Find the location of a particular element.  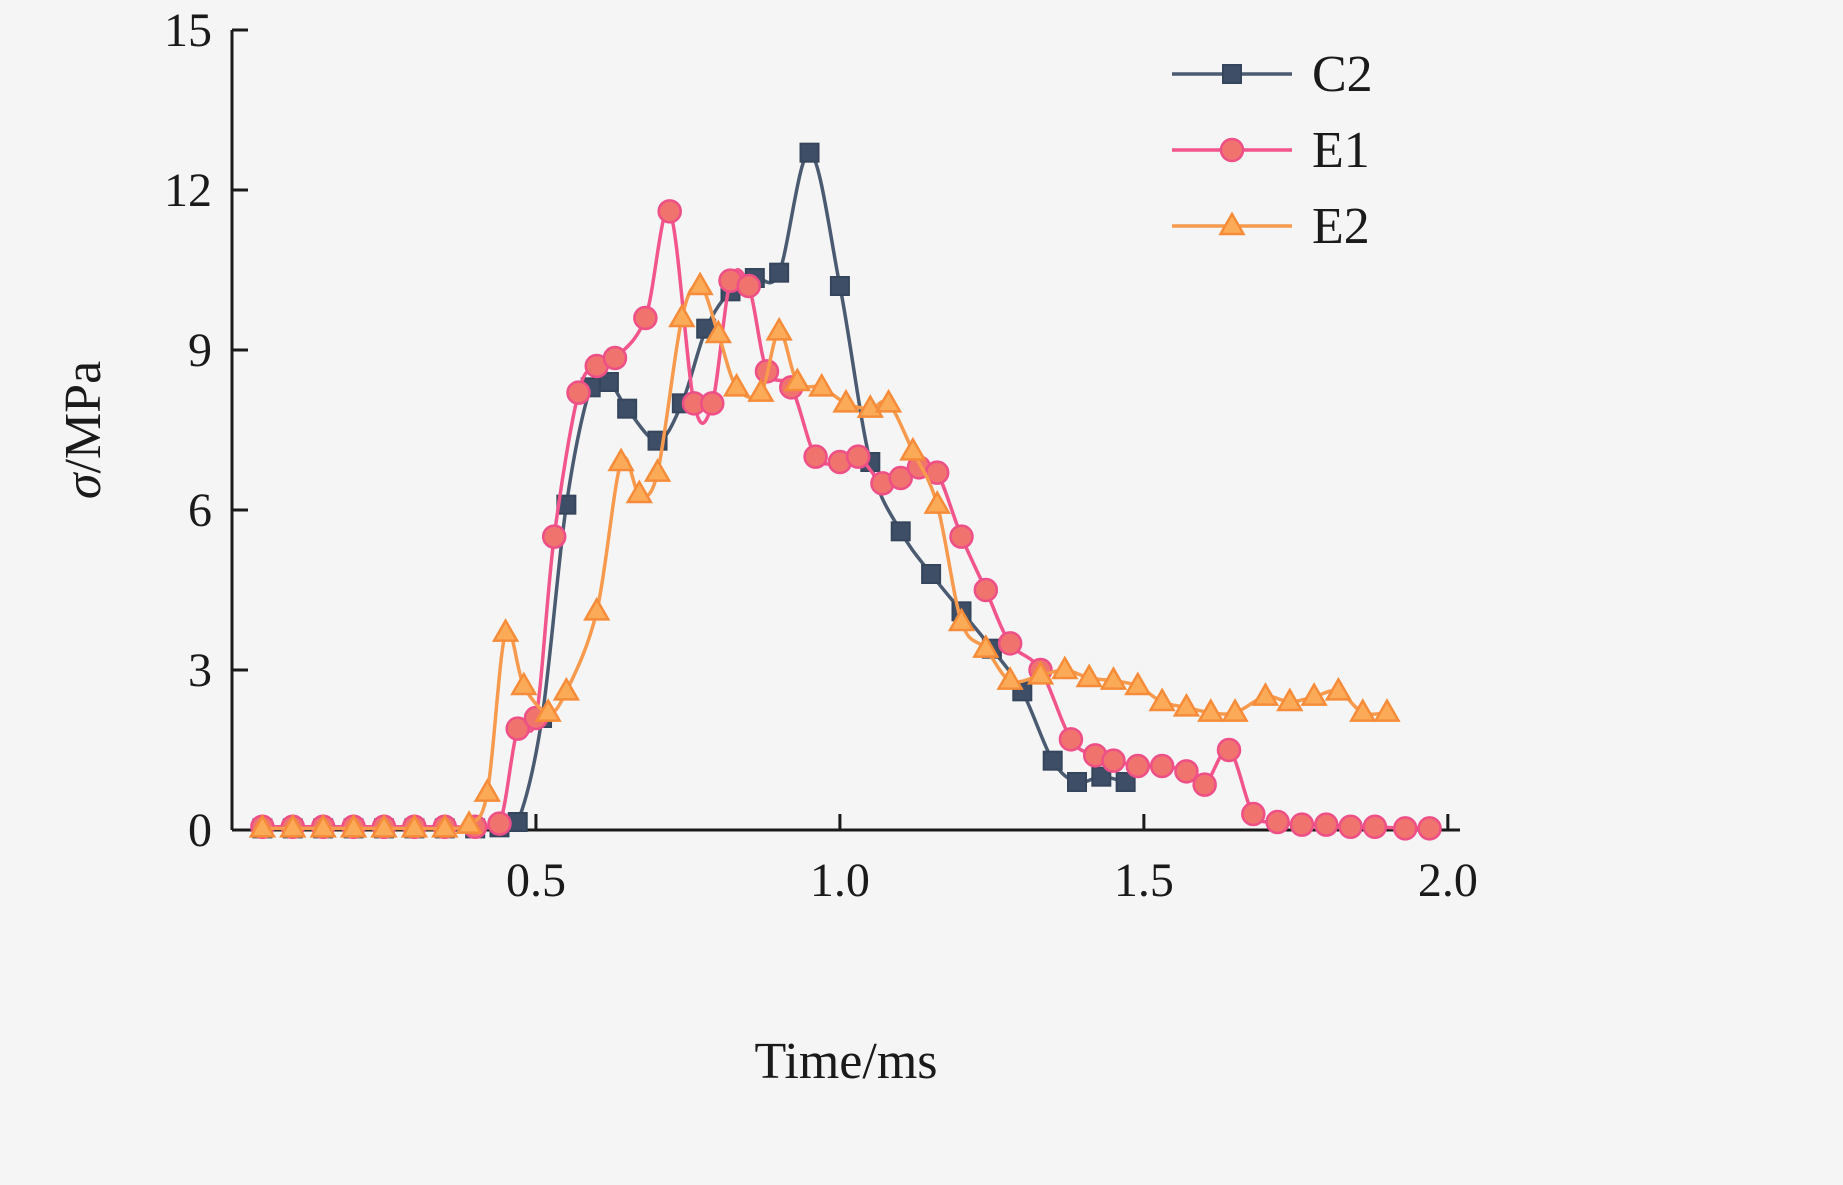

x-tick-label: 1.5 is located at coordinates (1144, 880).